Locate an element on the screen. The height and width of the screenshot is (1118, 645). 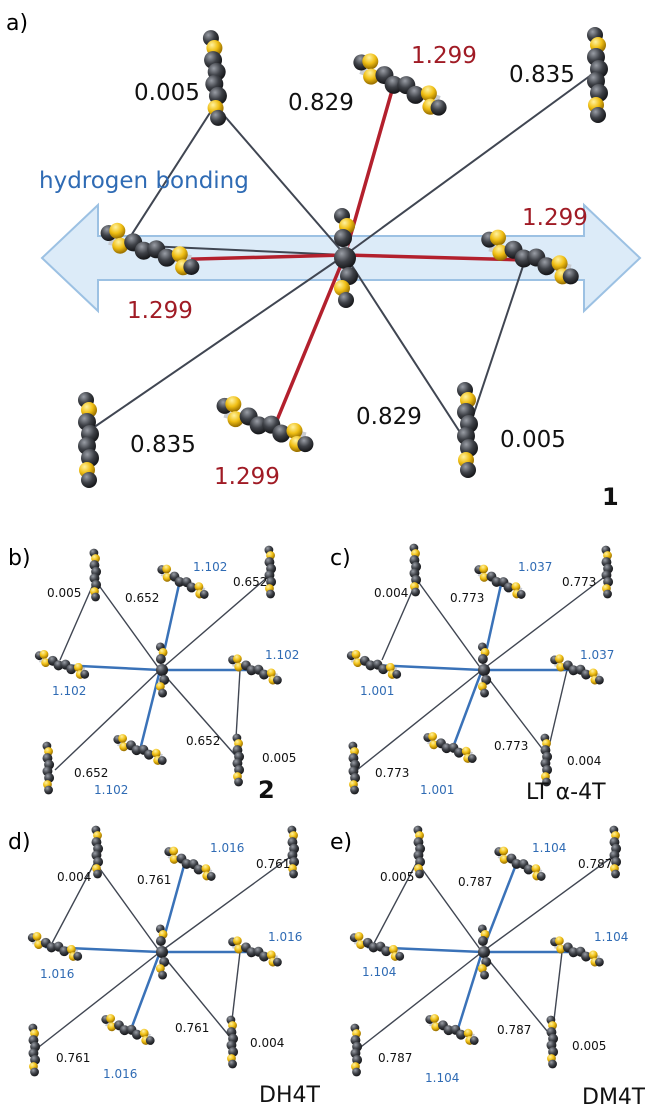
panel-d-letter: d) is located at coordinates (19, 842).